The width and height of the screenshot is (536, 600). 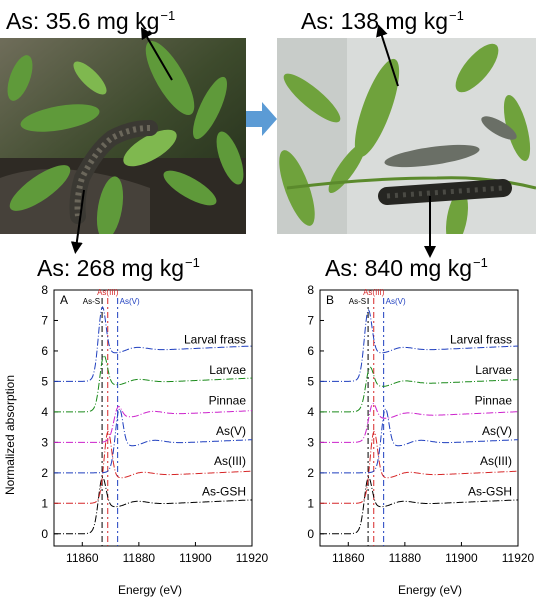 I want to click on arrow-right-leaf, so click(x=387, y=55).